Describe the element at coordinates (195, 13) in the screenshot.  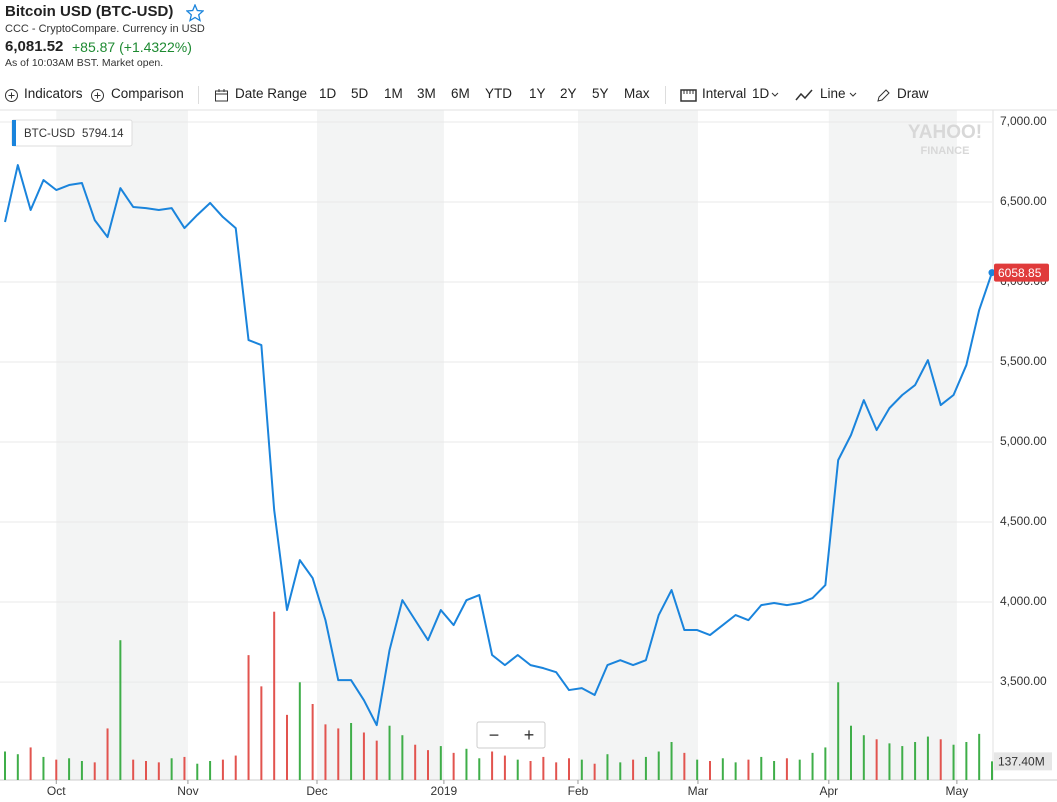
I see `watchlist-star` at that location.